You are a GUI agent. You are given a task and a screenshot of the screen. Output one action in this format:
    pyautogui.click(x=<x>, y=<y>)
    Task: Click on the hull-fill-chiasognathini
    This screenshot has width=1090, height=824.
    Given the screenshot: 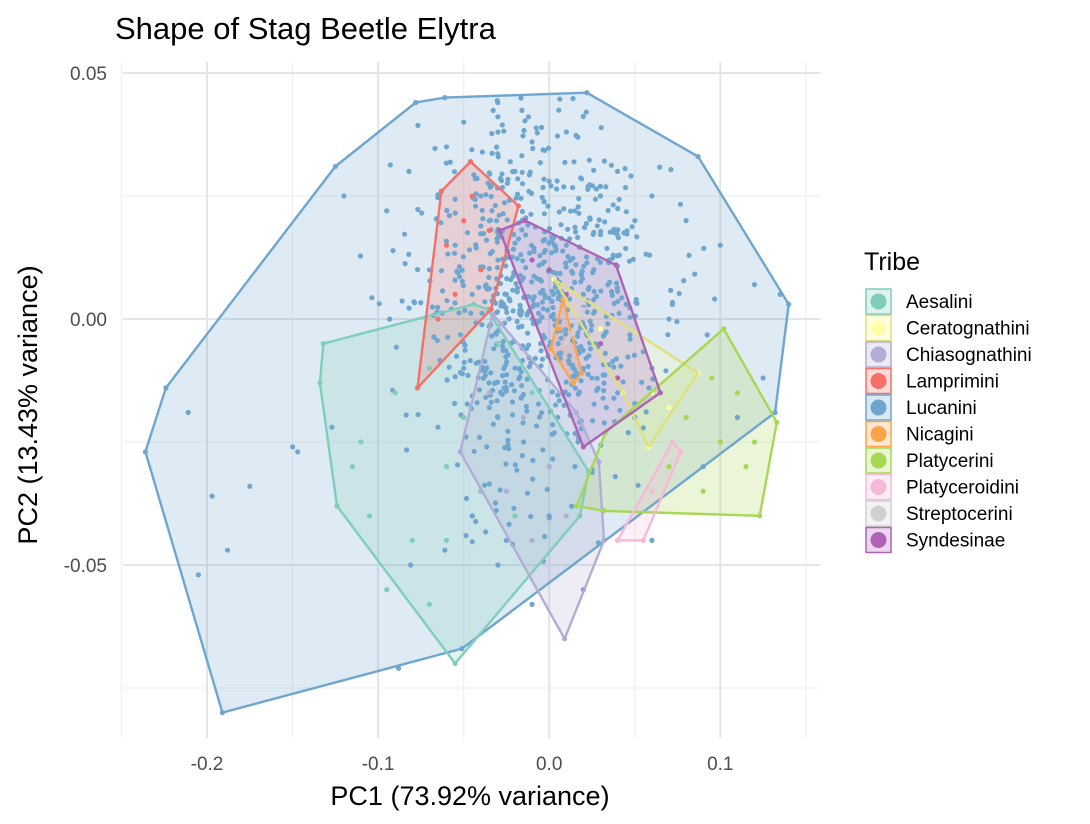 What is the action you would take?
    pyautogui.click(x=532, y=476)
    